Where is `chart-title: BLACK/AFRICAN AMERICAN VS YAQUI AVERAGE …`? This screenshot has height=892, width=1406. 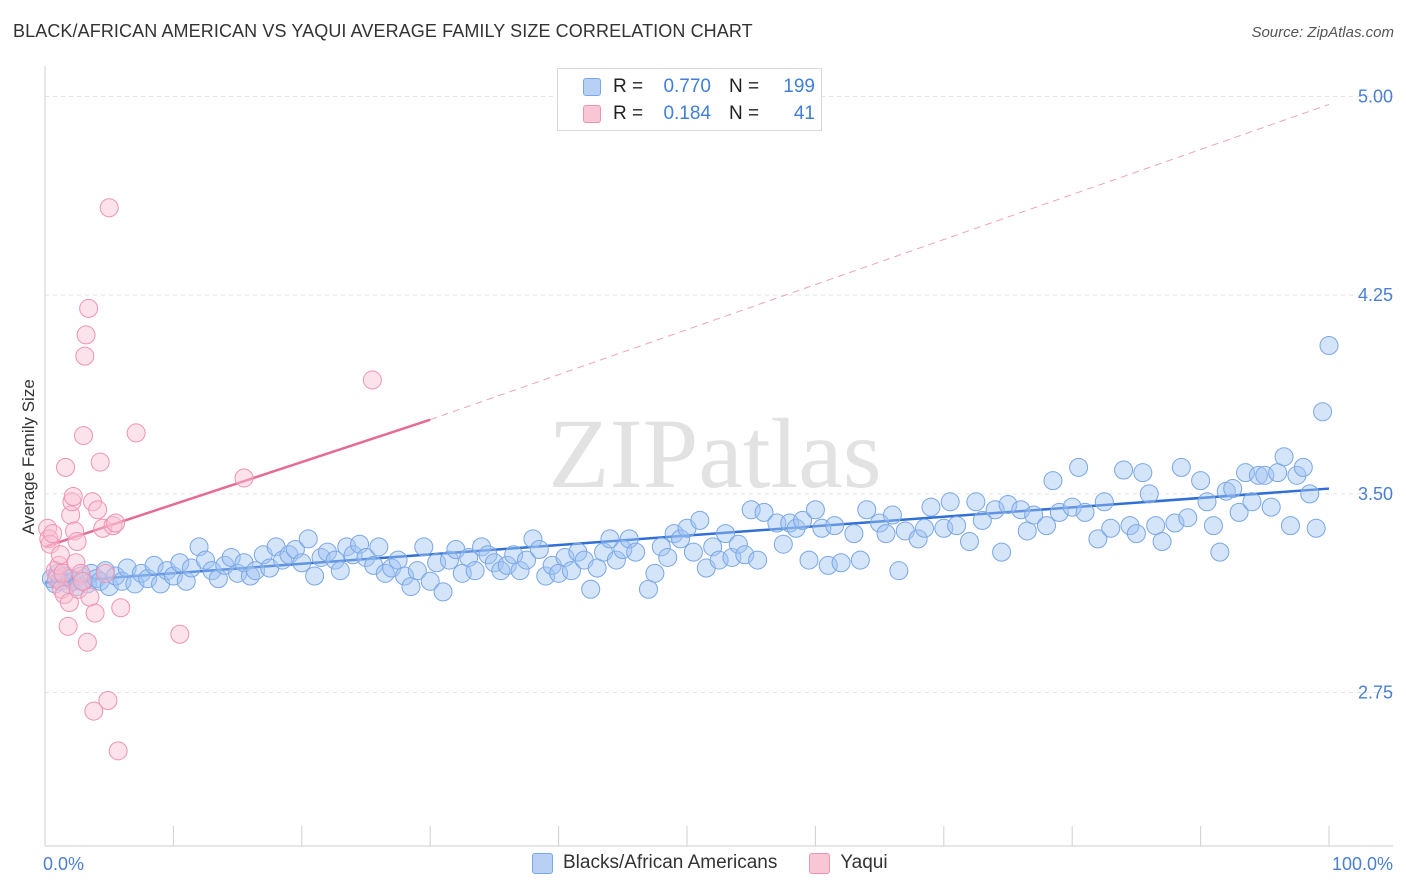
chart-title: BLACK/AFRICAN AMERICAN VS YAQUI AVERAGE … is located at coordinates (383, 31).